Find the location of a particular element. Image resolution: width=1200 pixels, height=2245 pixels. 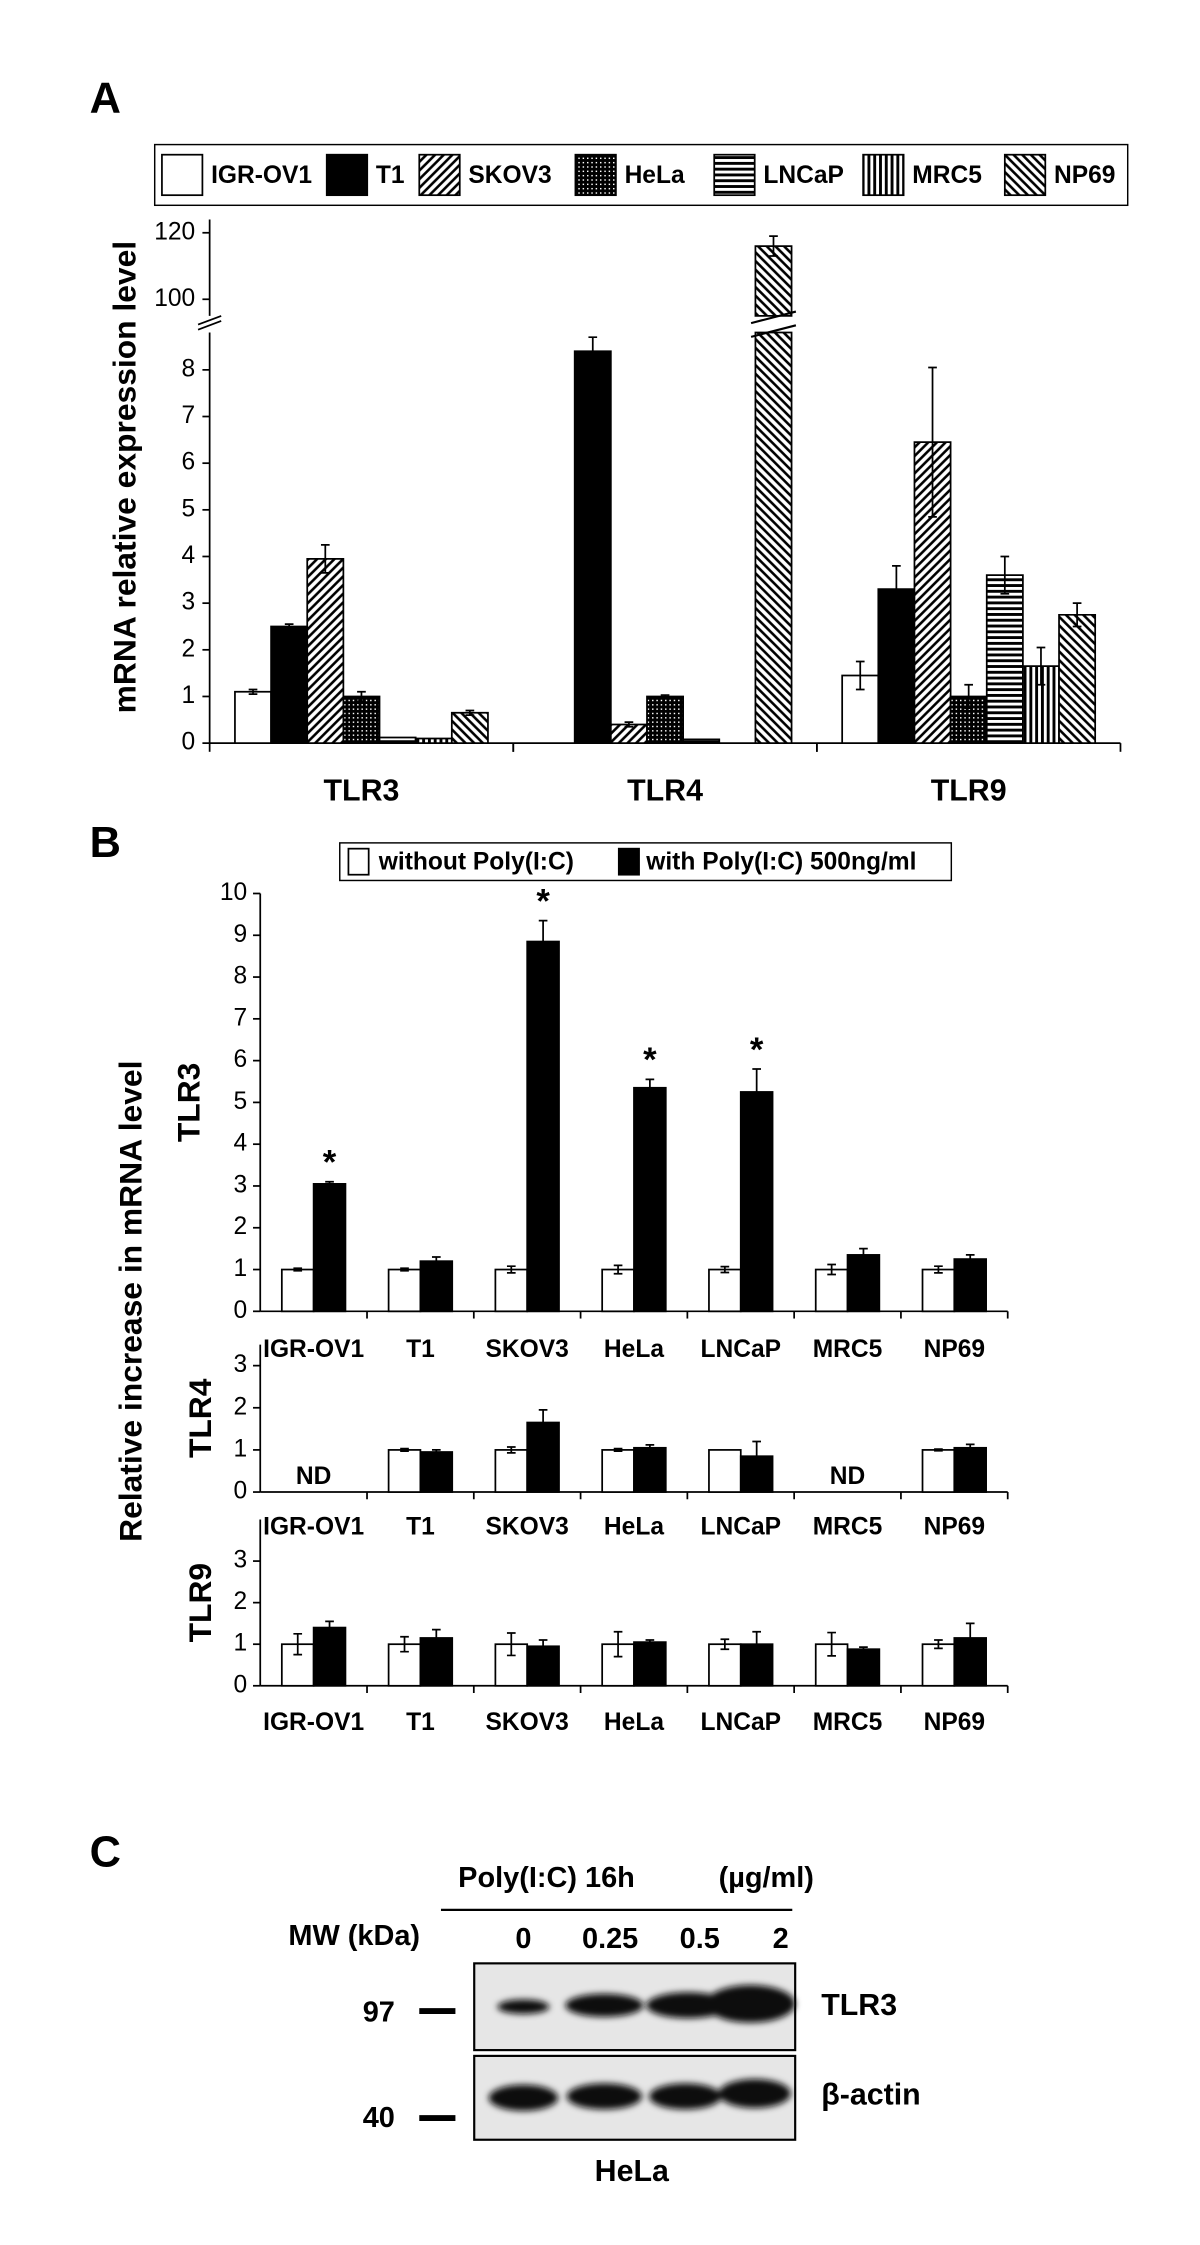

y-tick-label: 100 is located at coordinates (174, 298).